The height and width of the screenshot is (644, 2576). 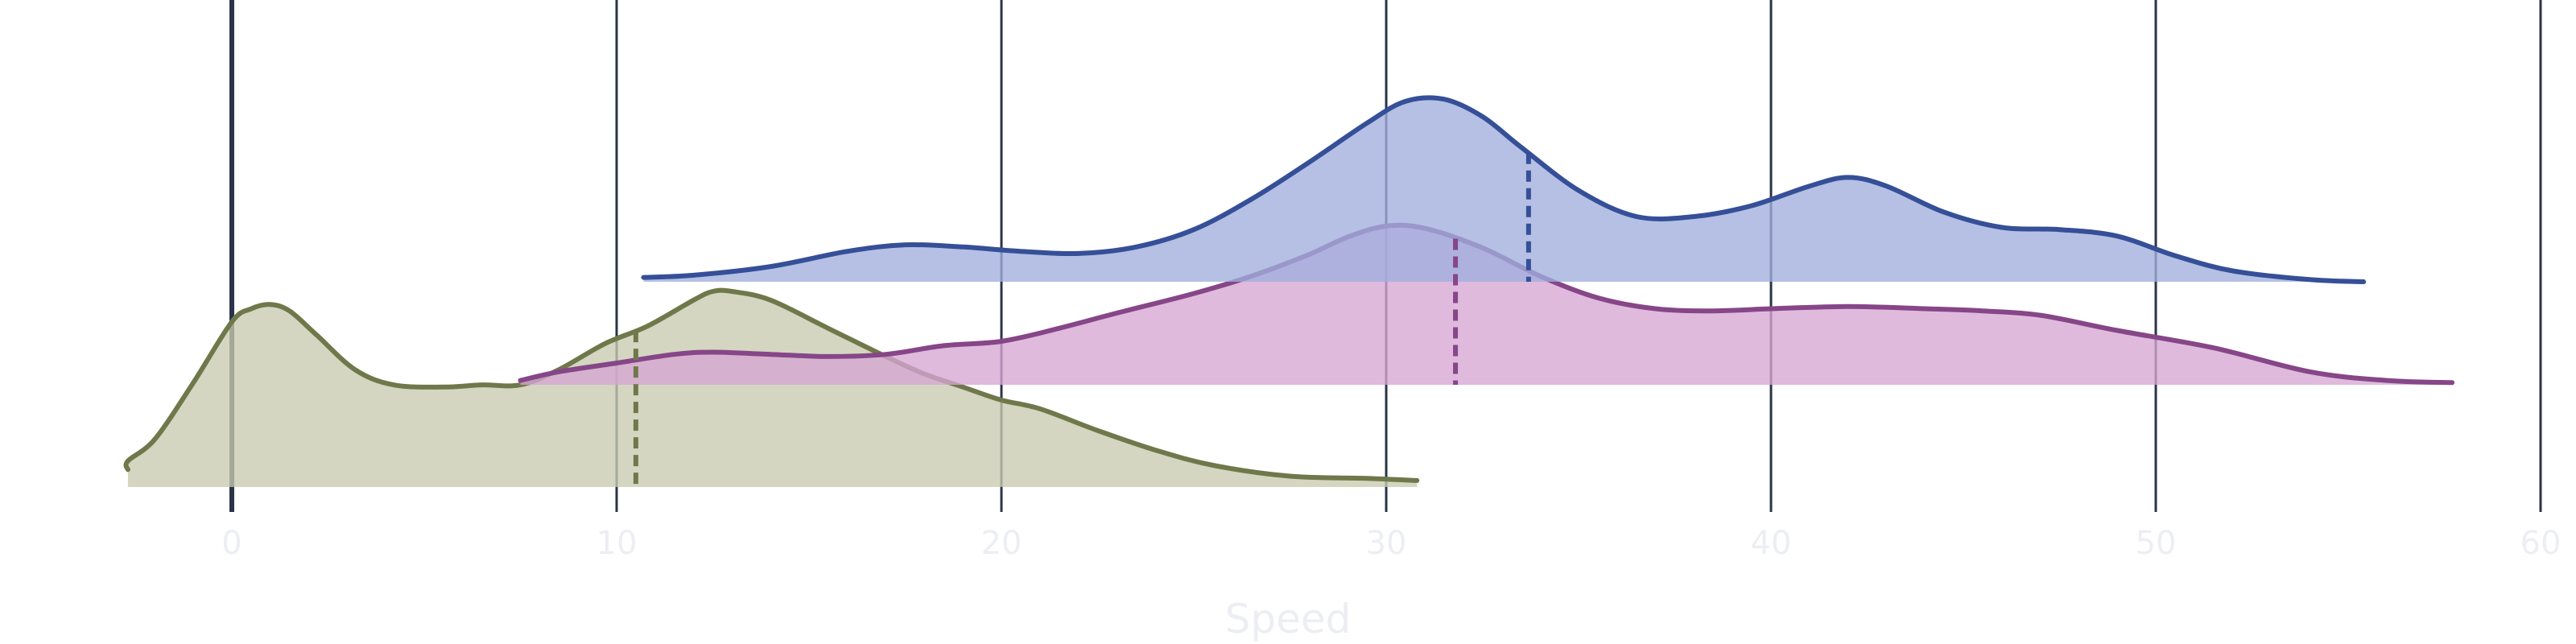 What do you see at coordinates (1771, 543) in the screenshot?
I see `x-tick-label-40: 40` at bounding box center [1771, 543].